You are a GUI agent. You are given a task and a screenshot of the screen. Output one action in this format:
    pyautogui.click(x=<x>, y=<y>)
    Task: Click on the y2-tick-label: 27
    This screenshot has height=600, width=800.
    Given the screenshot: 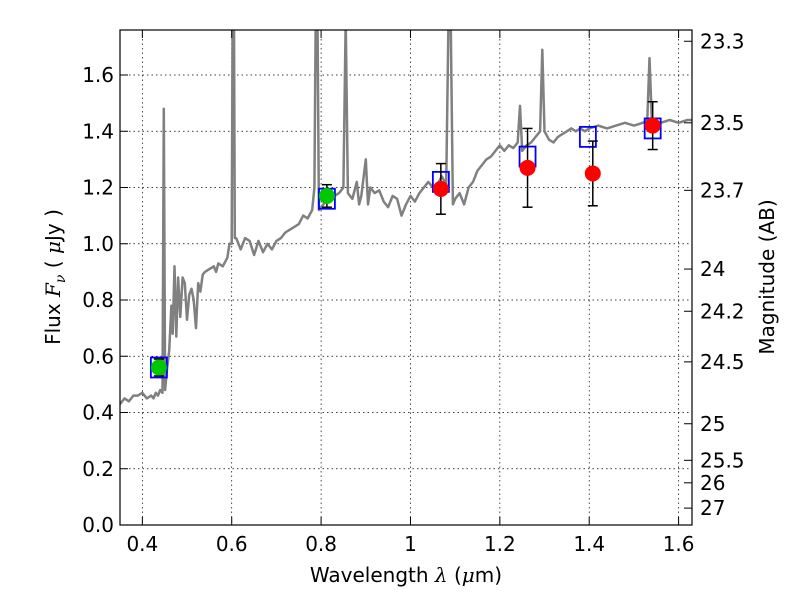 What is the action you would take?
    pyautogui.click(x=712, y=508)
    